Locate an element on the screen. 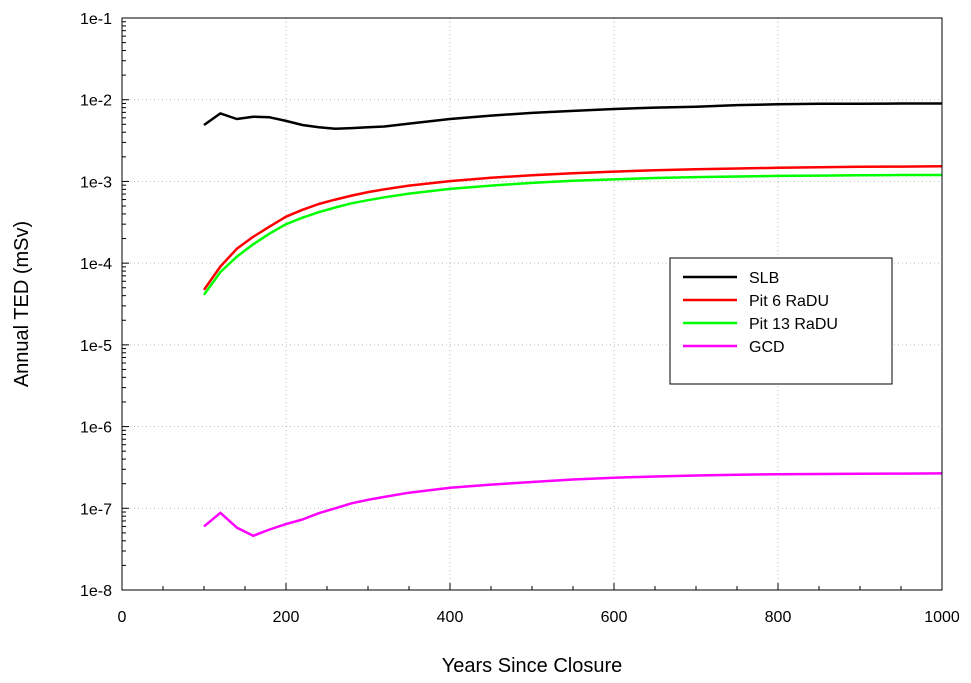 This screenshot has height=683, width=971. series-line-pit-6-radu is located at coordinates (572, 228).